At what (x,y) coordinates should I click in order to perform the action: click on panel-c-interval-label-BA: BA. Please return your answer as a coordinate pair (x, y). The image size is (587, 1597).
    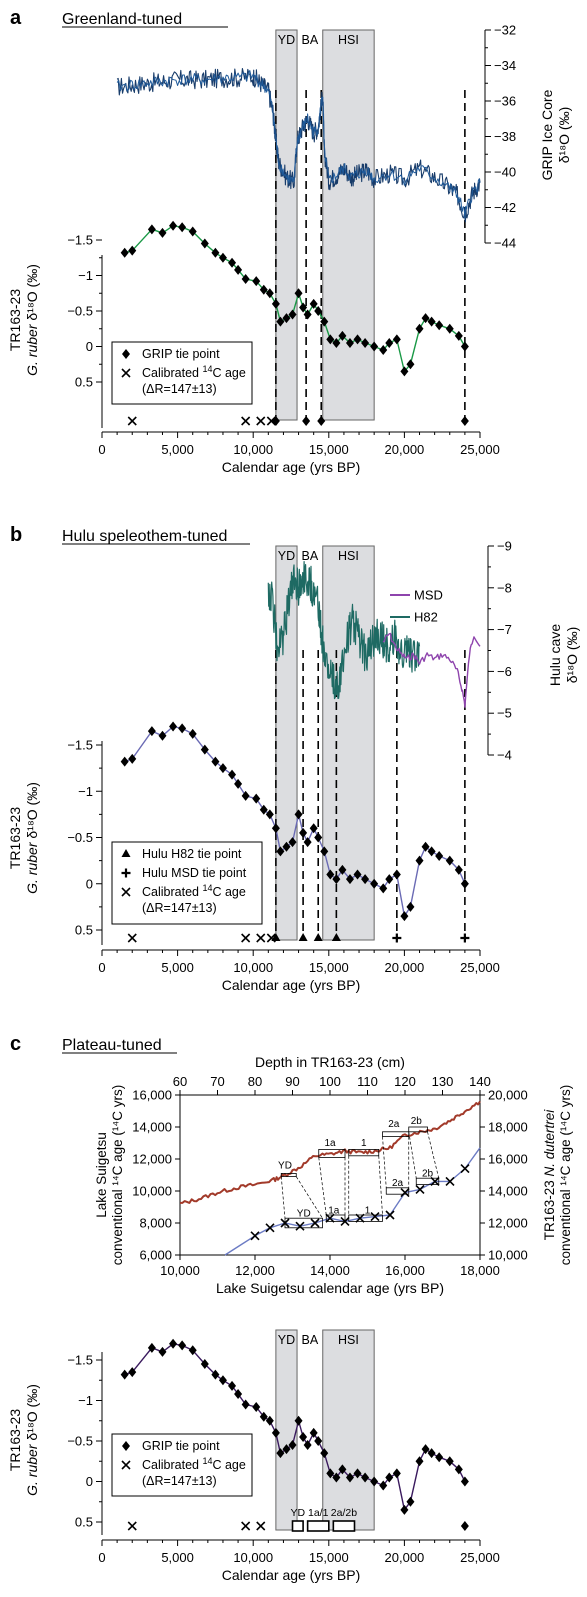
    Looking at the image, I should click on (310, 1340).